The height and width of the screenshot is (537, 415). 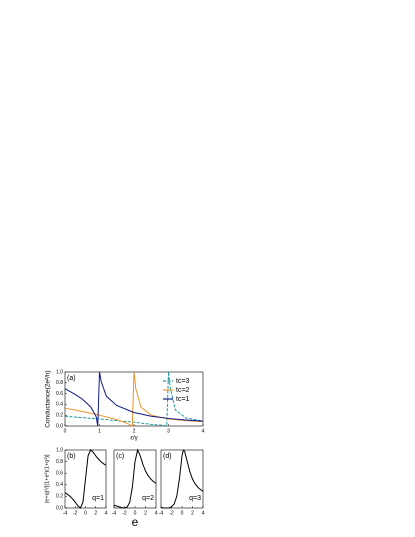 I want to click on panel-label: (b), so click(x=71, y=456).